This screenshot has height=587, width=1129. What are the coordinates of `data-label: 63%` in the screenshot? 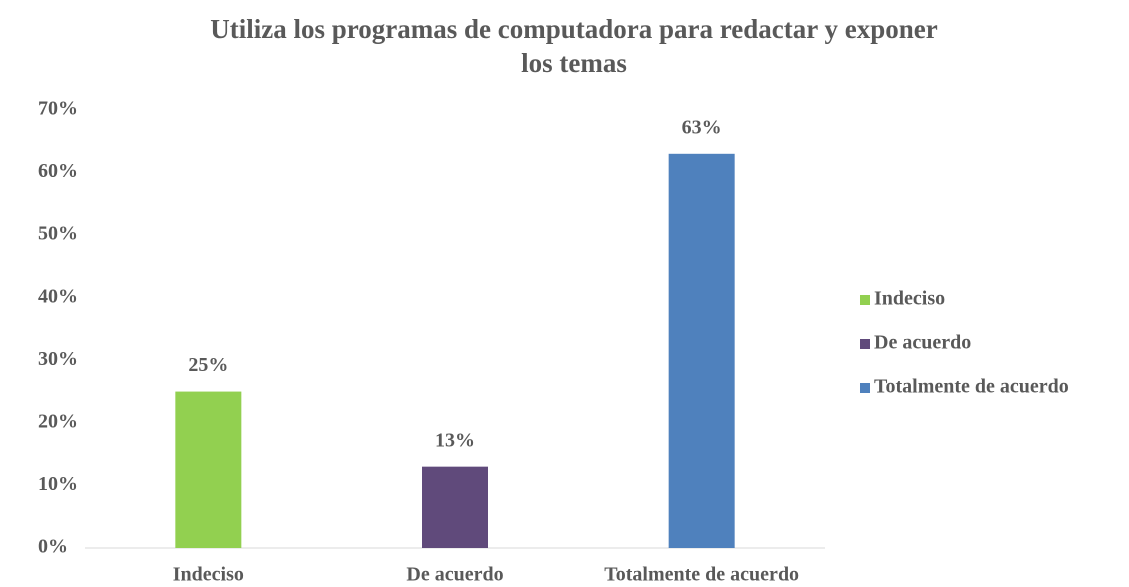 It's located at (702, 127).